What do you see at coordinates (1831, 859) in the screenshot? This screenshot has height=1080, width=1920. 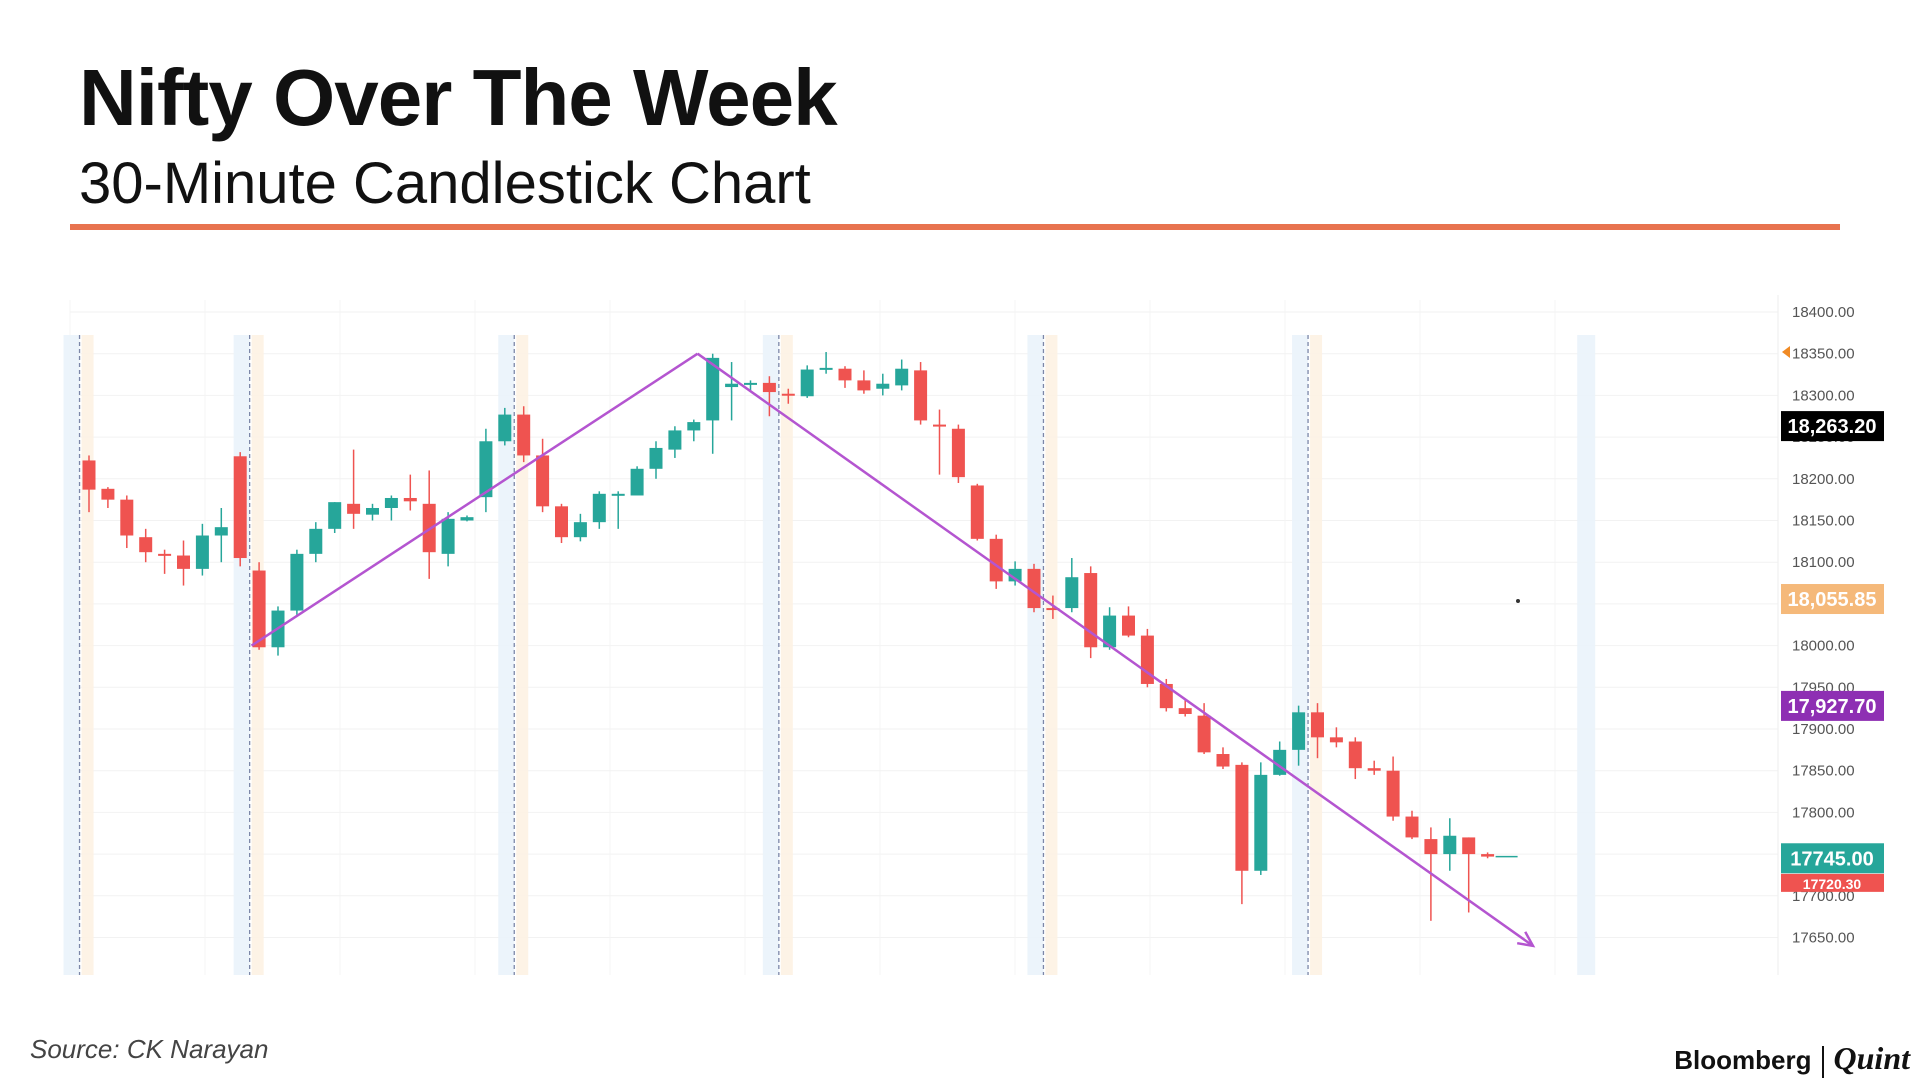 I see `price-label-text: 17745.00` at bounding box center [1831, 859].